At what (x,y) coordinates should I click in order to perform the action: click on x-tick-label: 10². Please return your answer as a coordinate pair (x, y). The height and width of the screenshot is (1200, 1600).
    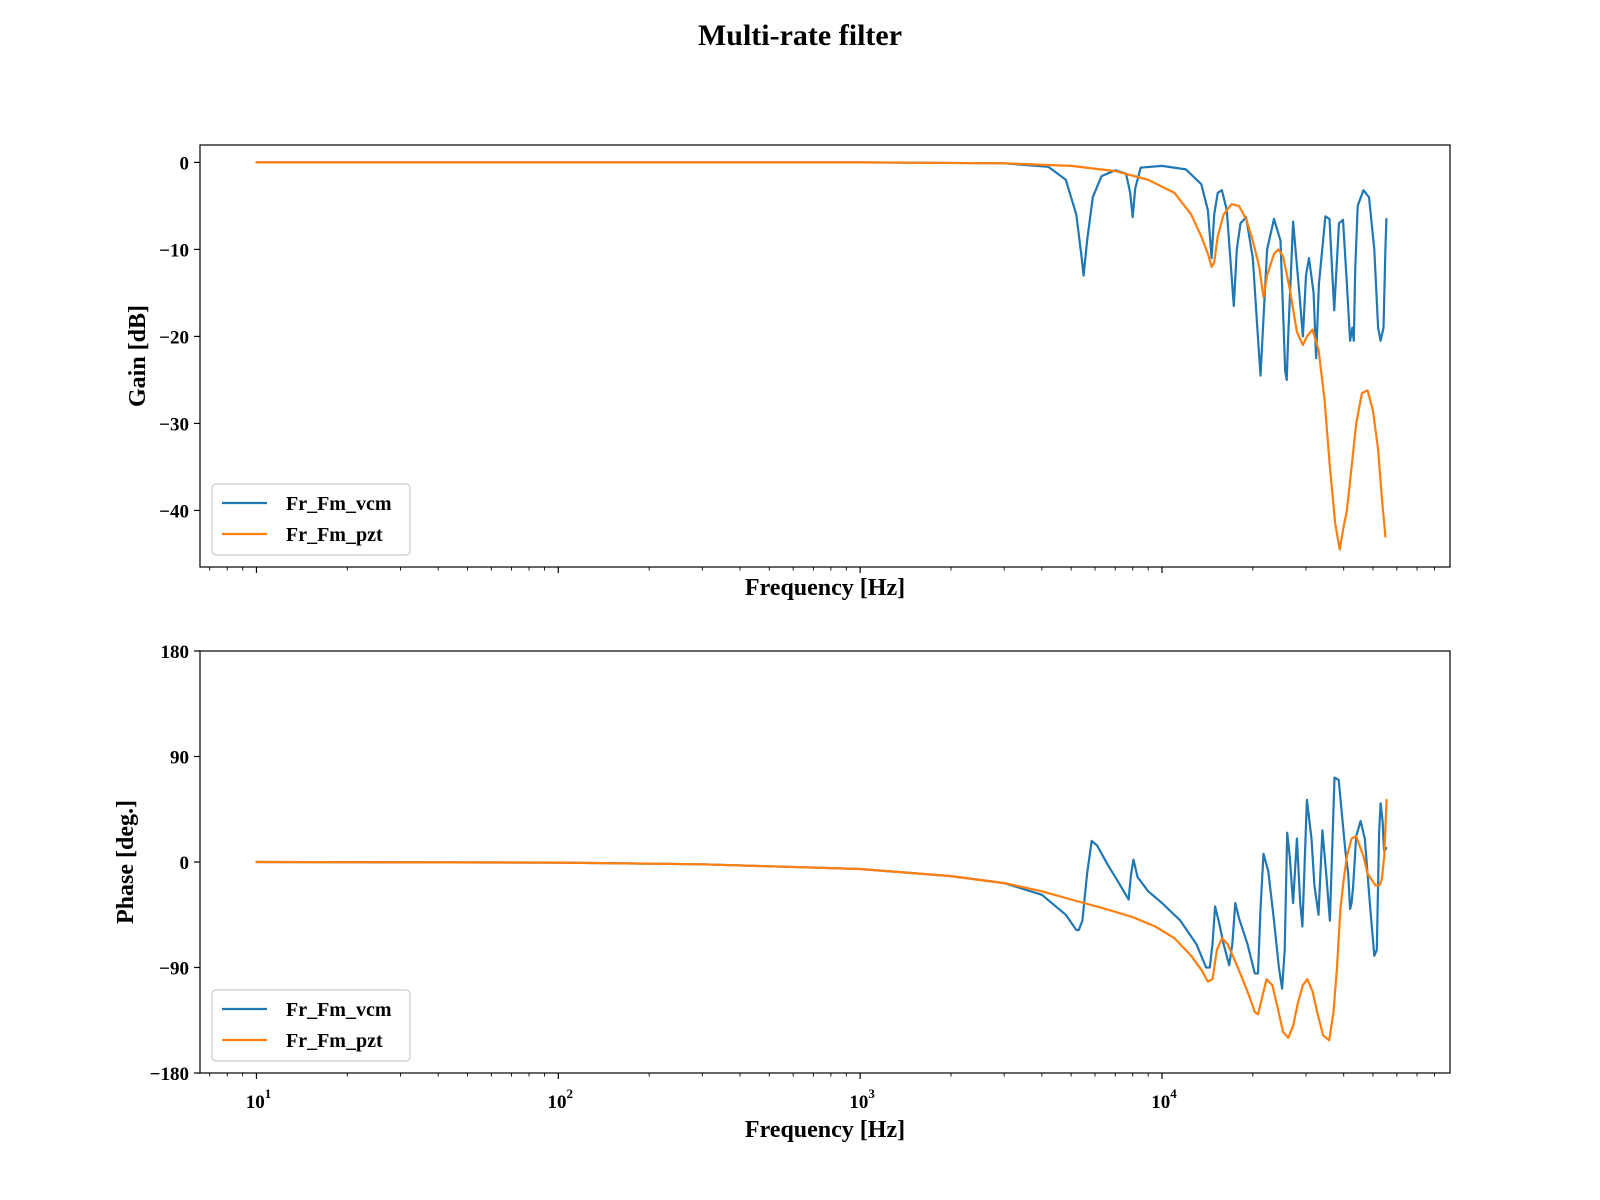
    Looking at the image, I should click on (561, 1099).